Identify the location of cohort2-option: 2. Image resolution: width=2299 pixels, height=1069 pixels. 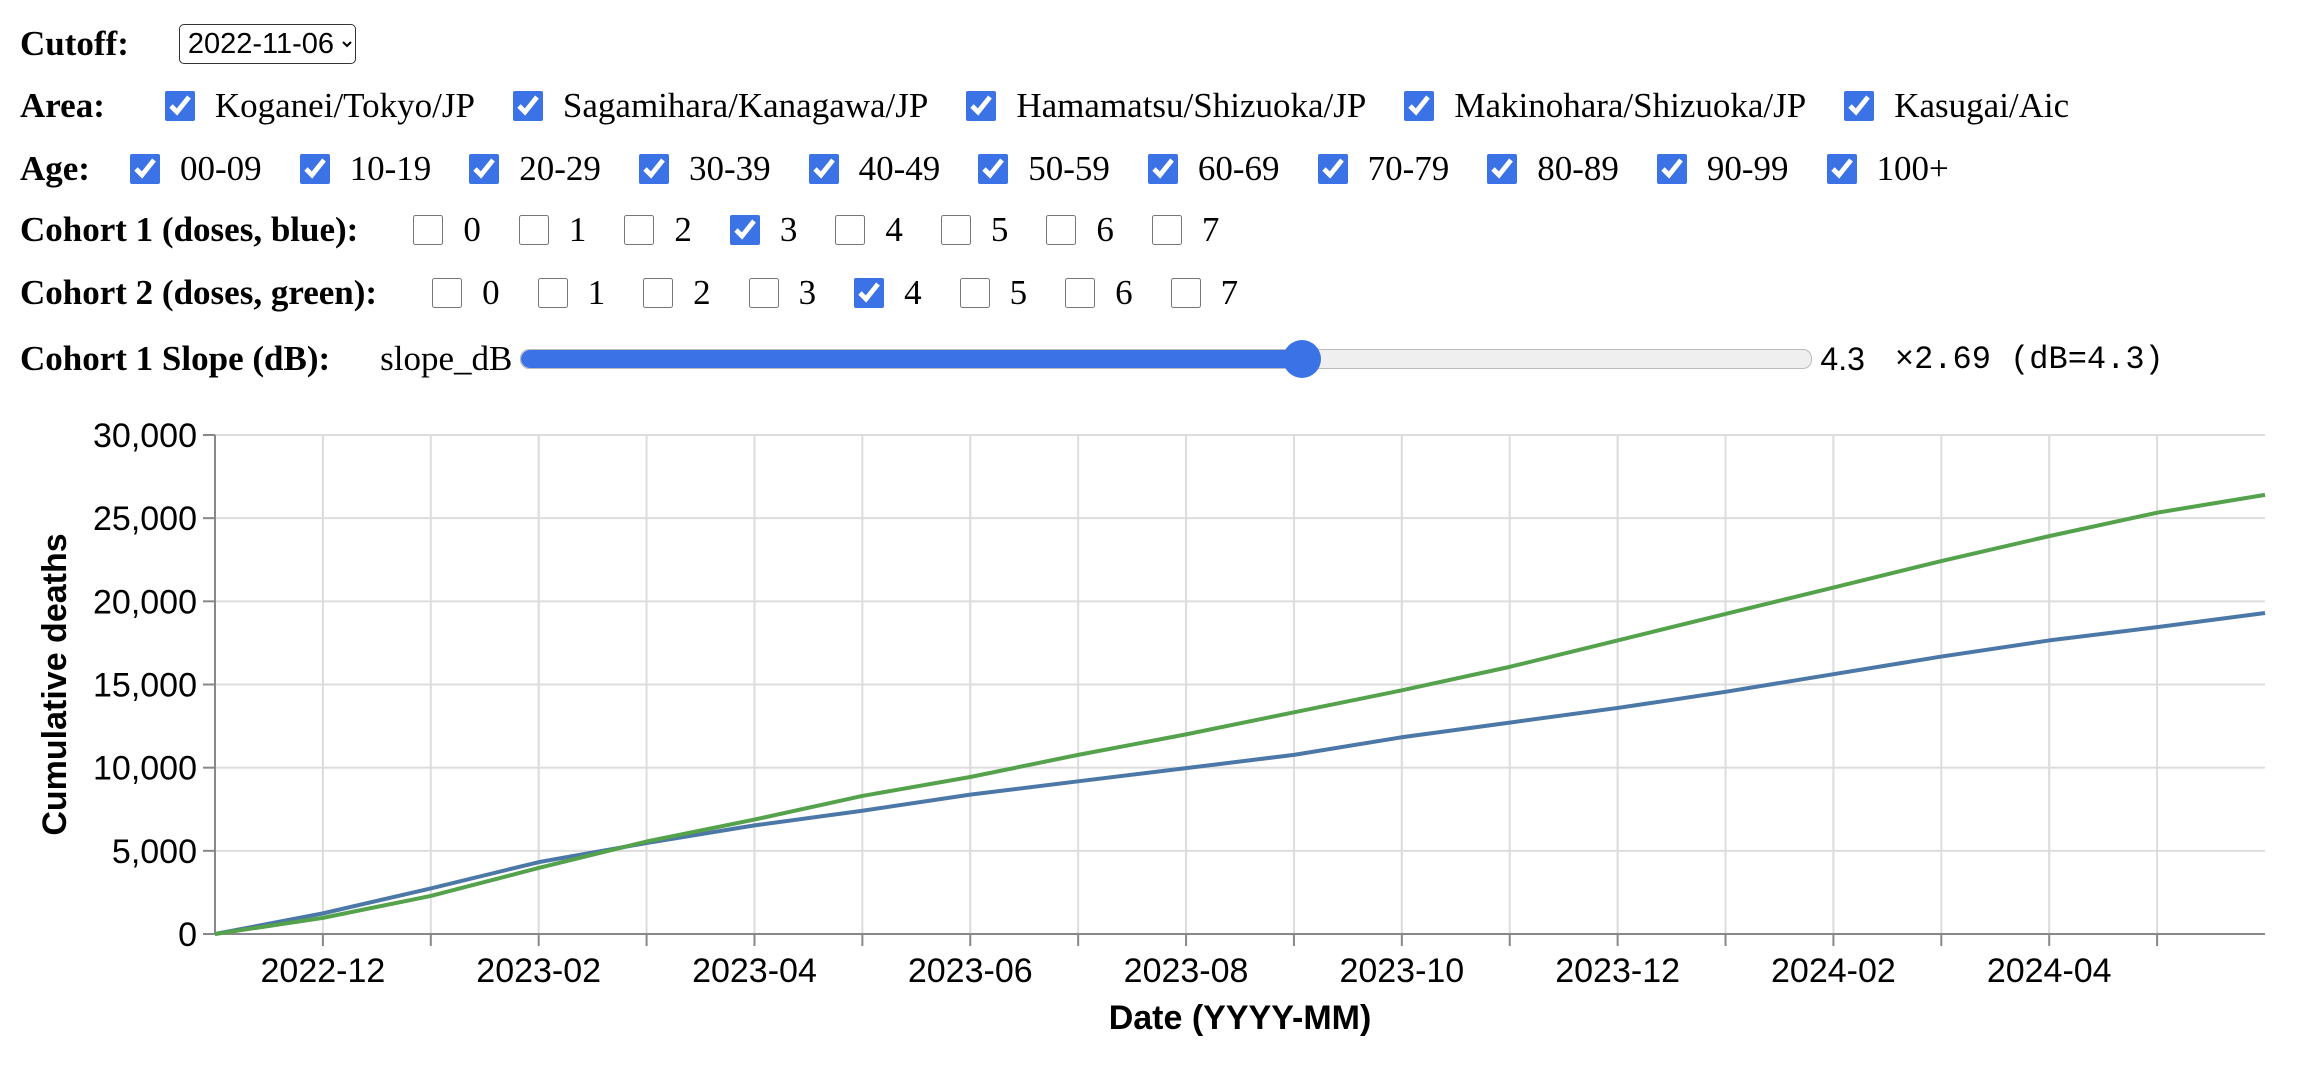
(677, 293).